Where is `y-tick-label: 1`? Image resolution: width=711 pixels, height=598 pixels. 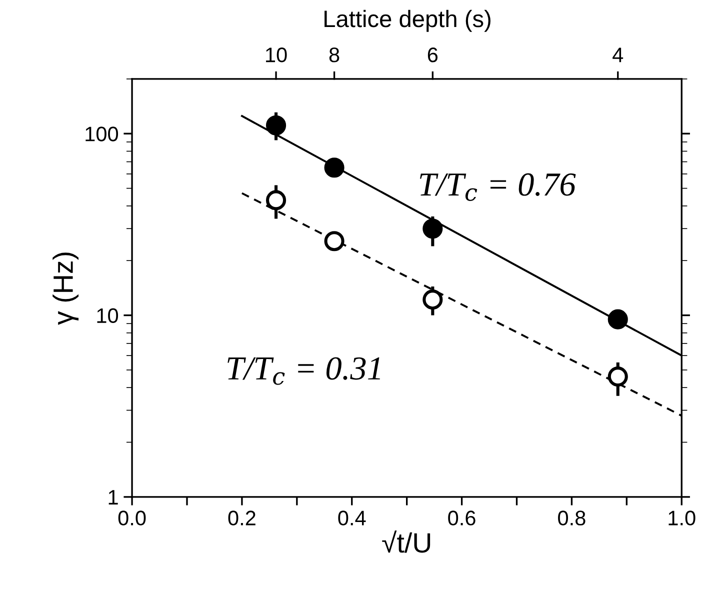
y-tick-label: 1 is located at coordinates (113, 497).